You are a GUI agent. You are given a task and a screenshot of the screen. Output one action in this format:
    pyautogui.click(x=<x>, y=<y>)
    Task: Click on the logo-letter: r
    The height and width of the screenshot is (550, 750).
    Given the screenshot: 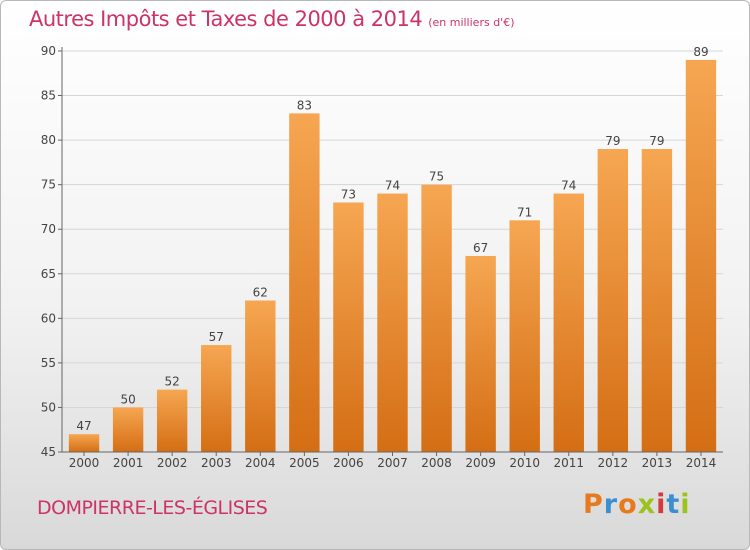 What is the action you would take?
    pyautogui.click(x=611, y=504)
    